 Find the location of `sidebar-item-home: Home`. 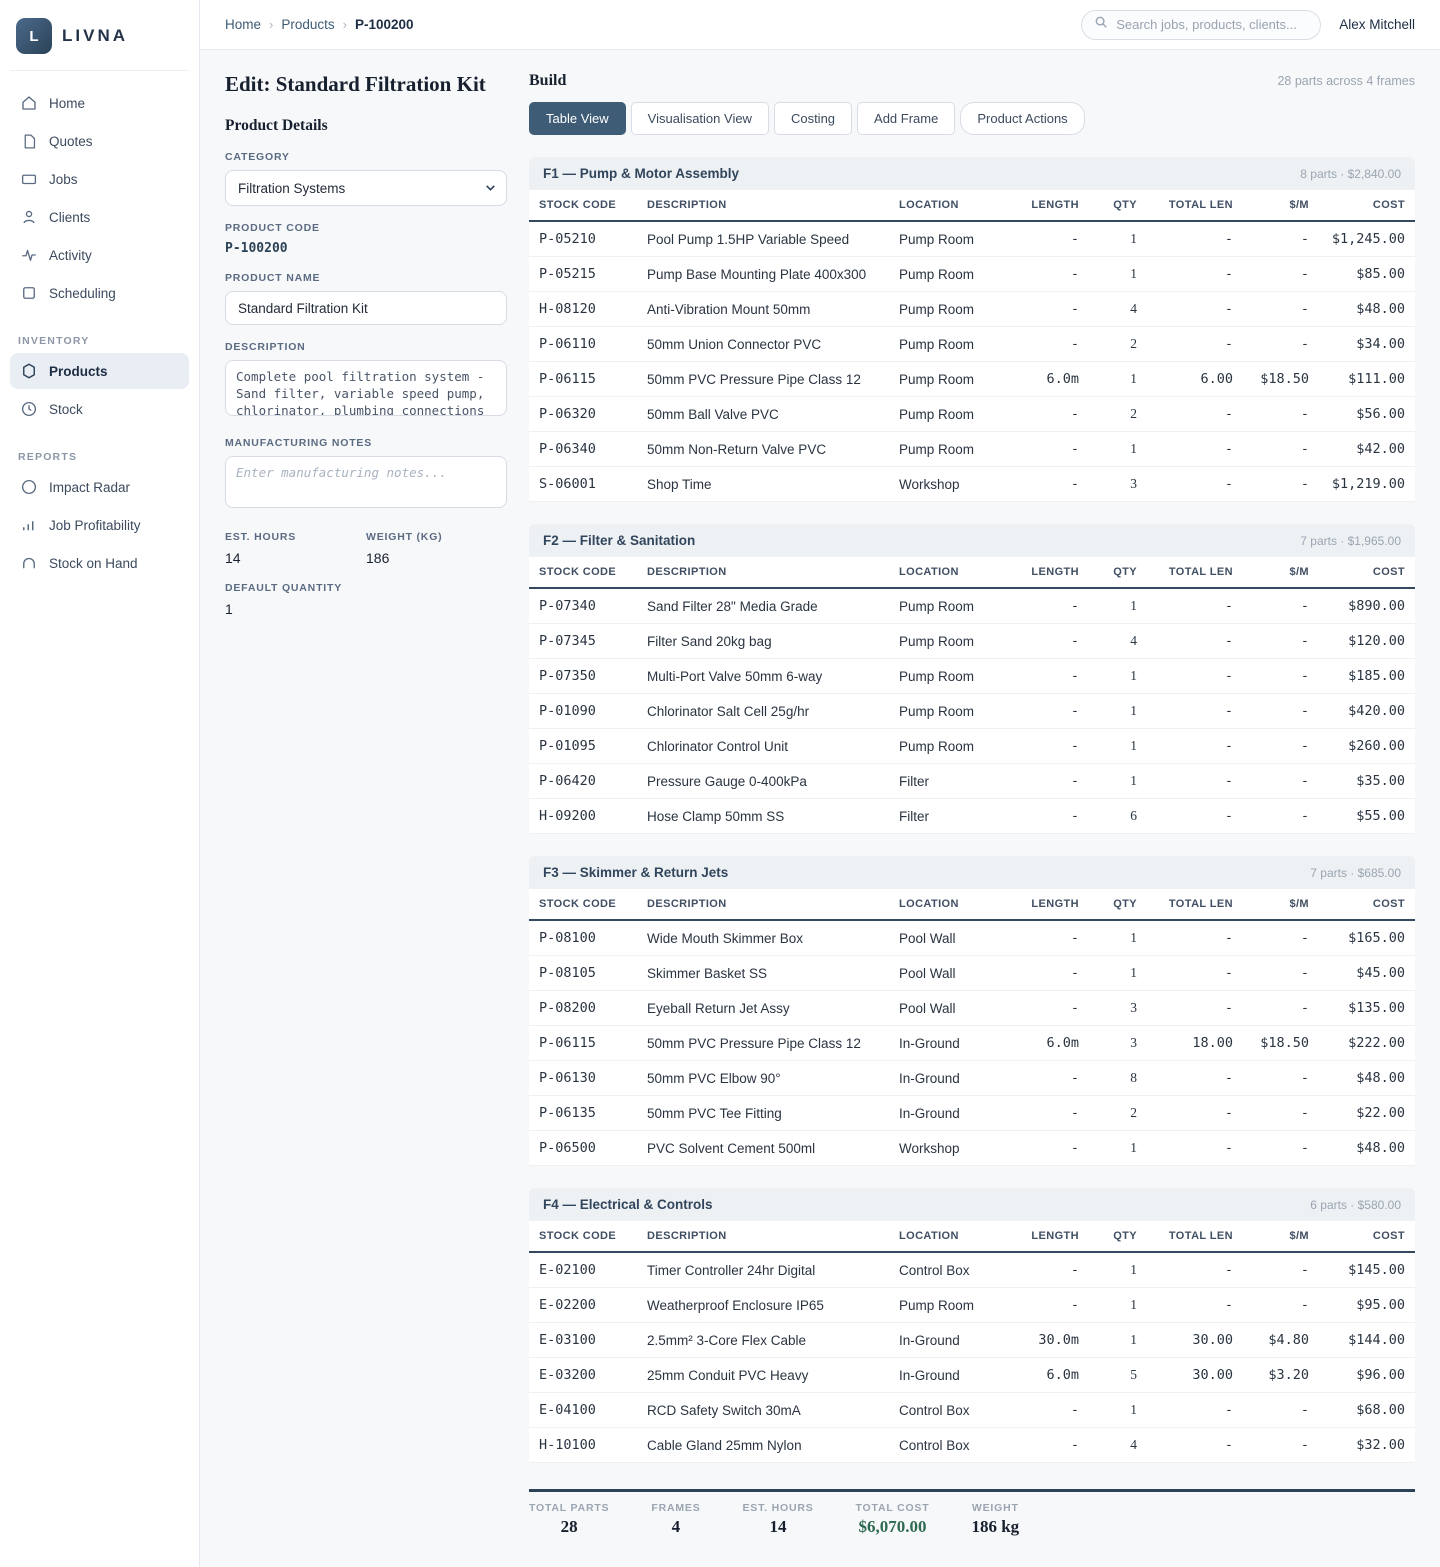

sidebar-item-home: Home is located at coordinates (99, 103).